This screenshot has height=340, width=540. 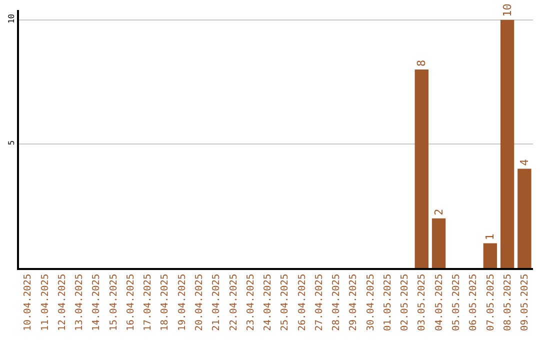 What do you see at coordinates (319, 303) in the screenshot?
I see `x-tick-label: 27.04.2025` at bounding box center [319, 303].